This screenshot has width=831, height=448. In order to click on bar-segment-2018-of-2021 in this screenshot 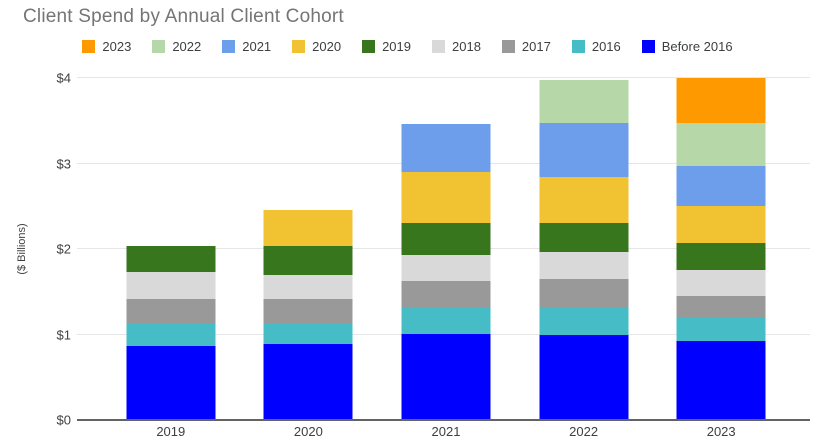, I will do `click(446, 268)`.